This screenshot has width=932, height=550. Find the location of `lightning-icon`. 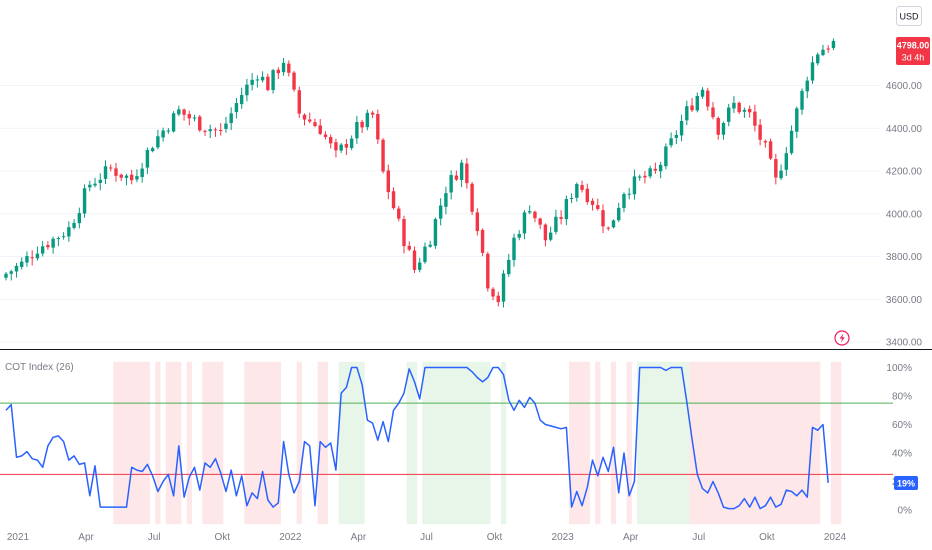

lightning-icon is located at coordinates (842, 338).